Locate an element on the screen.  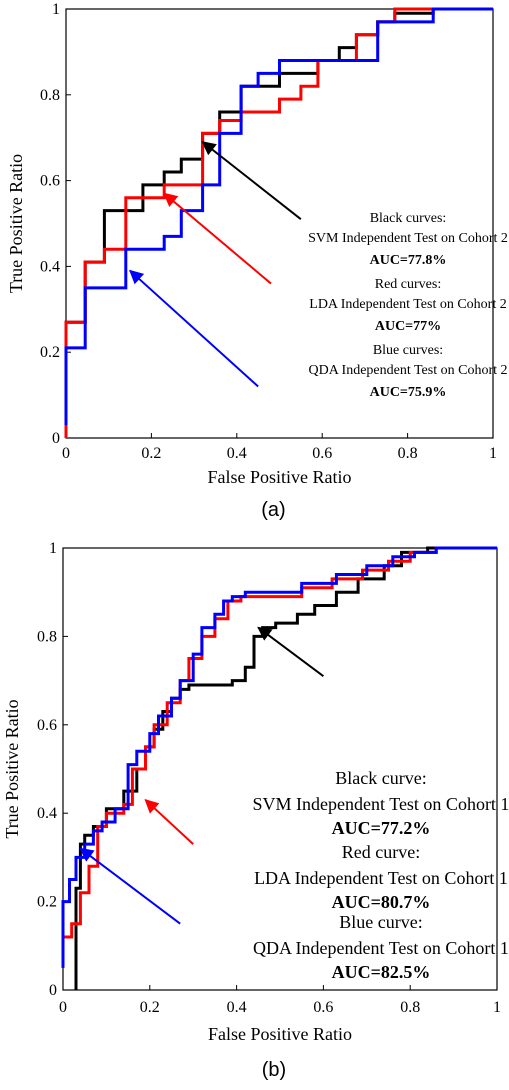
annotation-red-curve-line-2: LDA Independent Test on Cohort 1 is located at coordinates (381, 878).